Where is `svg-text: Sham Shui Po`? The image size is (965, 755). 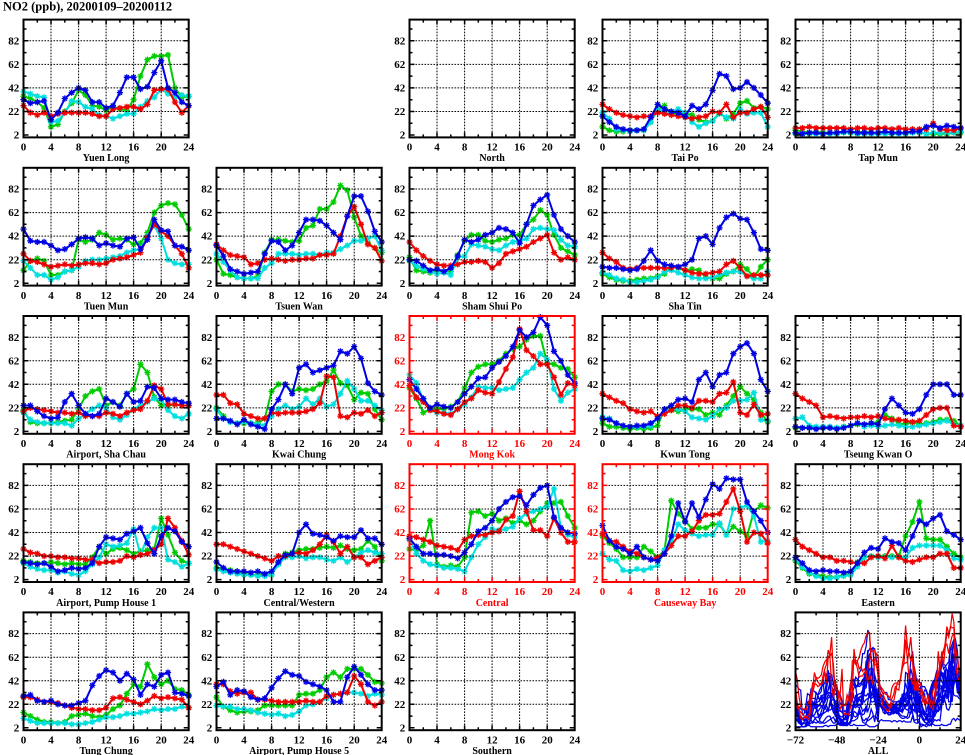 svg-text: Sham Shui Po is located at coordinates (492, 306).